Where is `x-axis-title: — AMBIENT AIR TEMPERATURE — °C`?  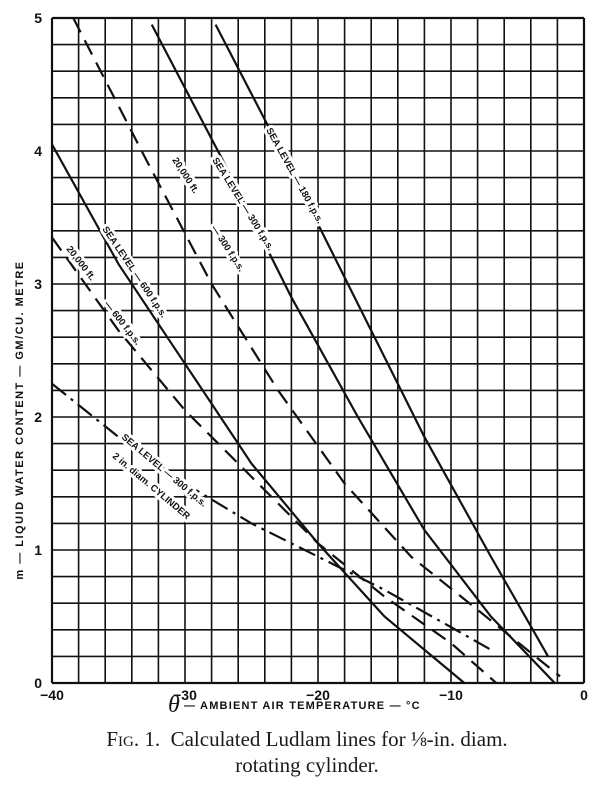
x-axis-title: — AMBIENT AIR TEMPERATURE — °C is located at coordinates (302, 706).